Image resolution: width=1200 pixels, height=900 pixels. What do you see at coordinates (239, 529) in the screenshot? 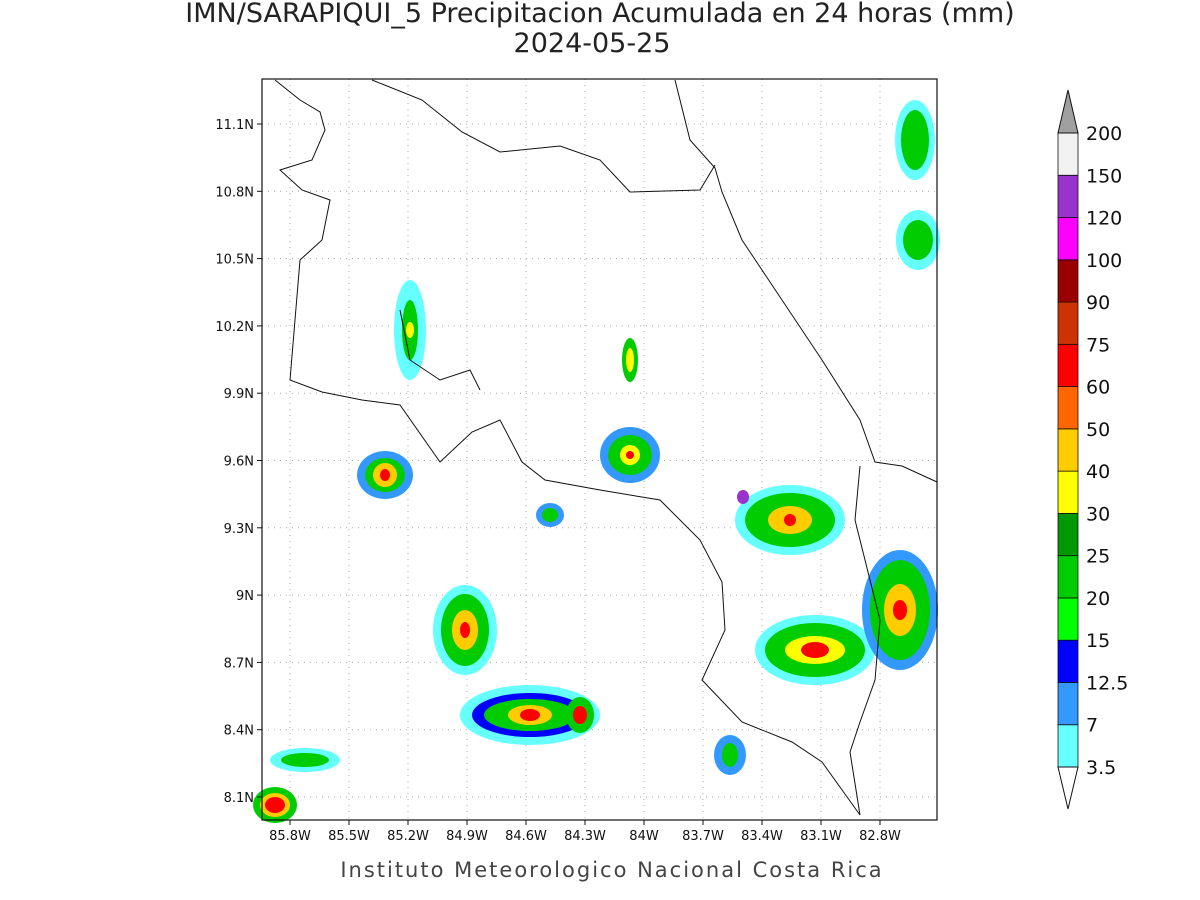
I see `lat-tick-label: 9.3N` at bounding box center [239, 529].